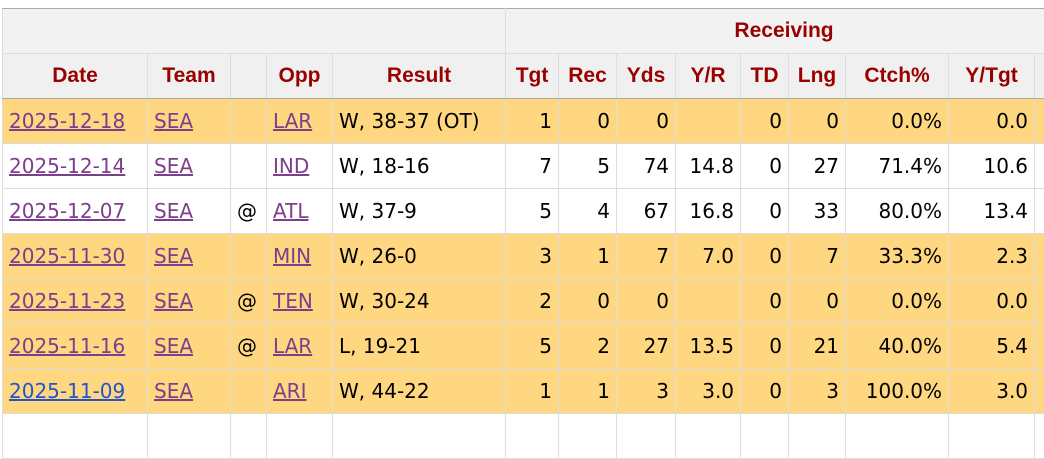  I want to click on cell-opp: IND, so click(300, 166).